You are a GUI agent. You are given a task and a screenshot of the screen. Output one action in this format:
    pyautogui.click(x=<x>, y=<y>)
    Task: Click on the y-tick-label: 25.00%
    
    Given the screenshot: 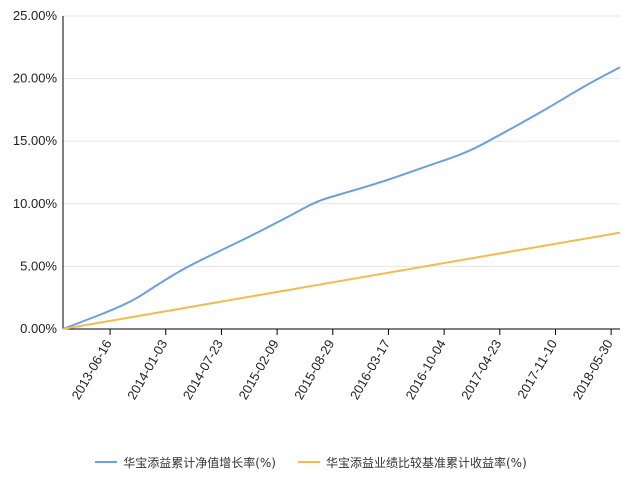 What is the action you would take?
    pyautogui.click(x=35, y=15)
    